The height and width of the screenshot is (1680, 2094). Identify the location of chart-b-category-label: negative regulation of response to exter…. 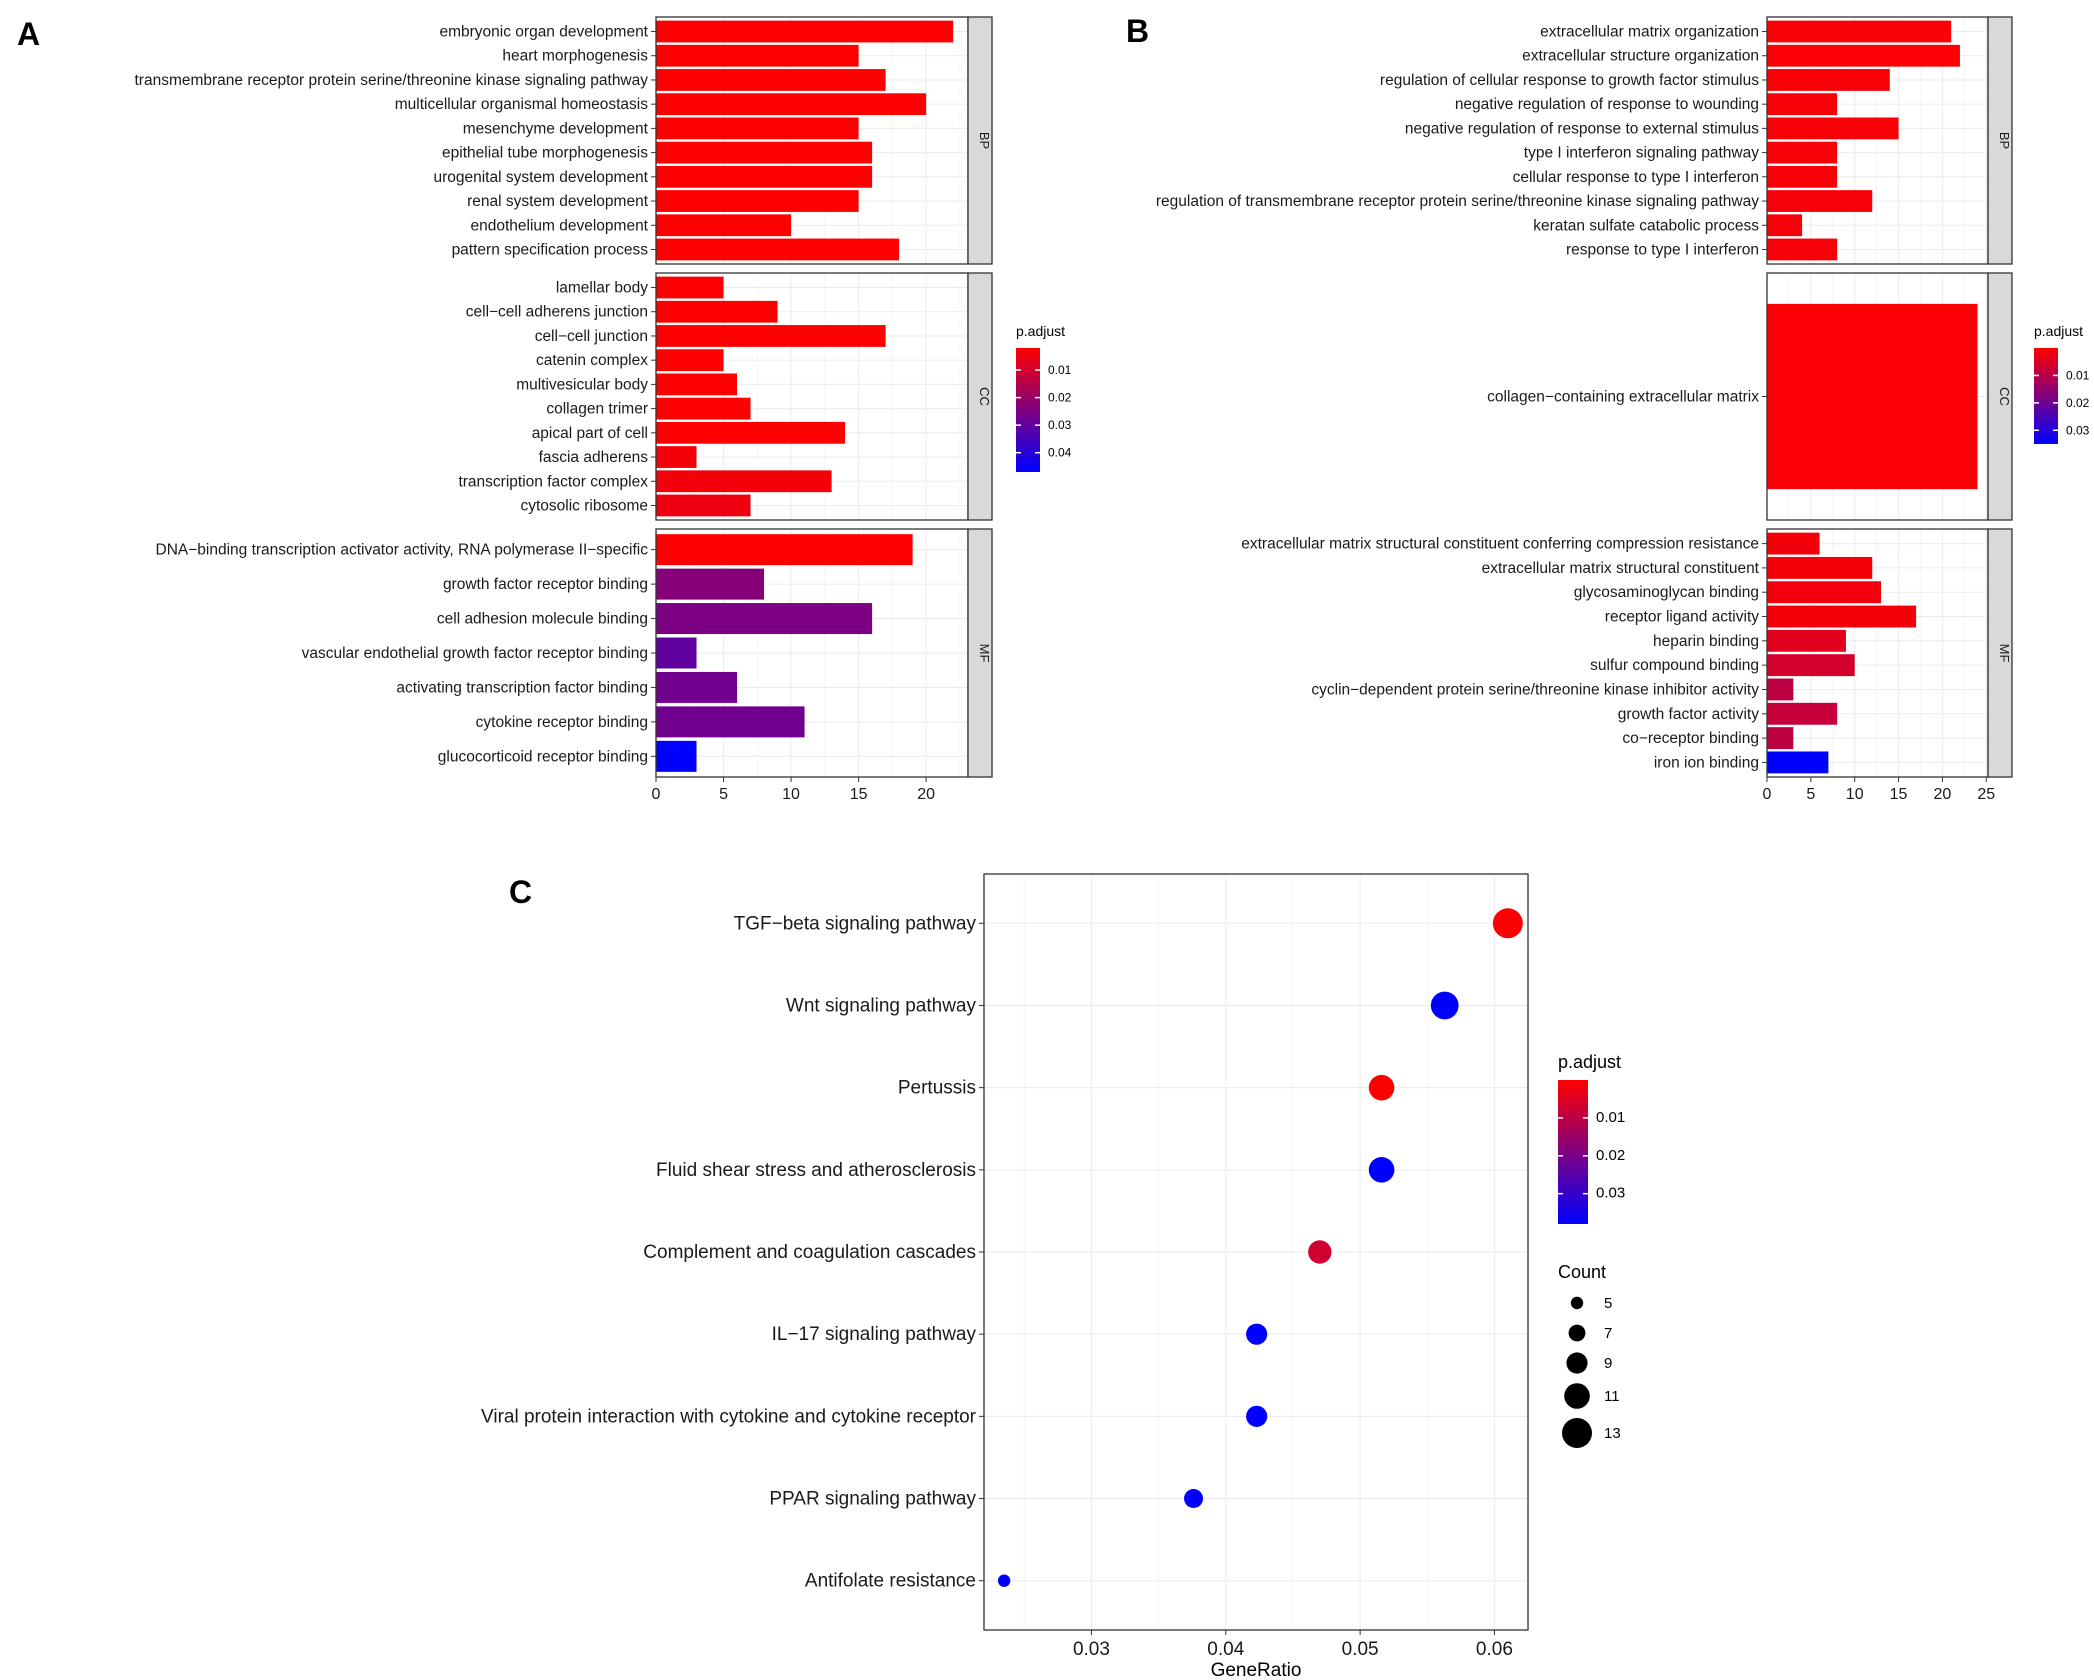
(1582, 128).